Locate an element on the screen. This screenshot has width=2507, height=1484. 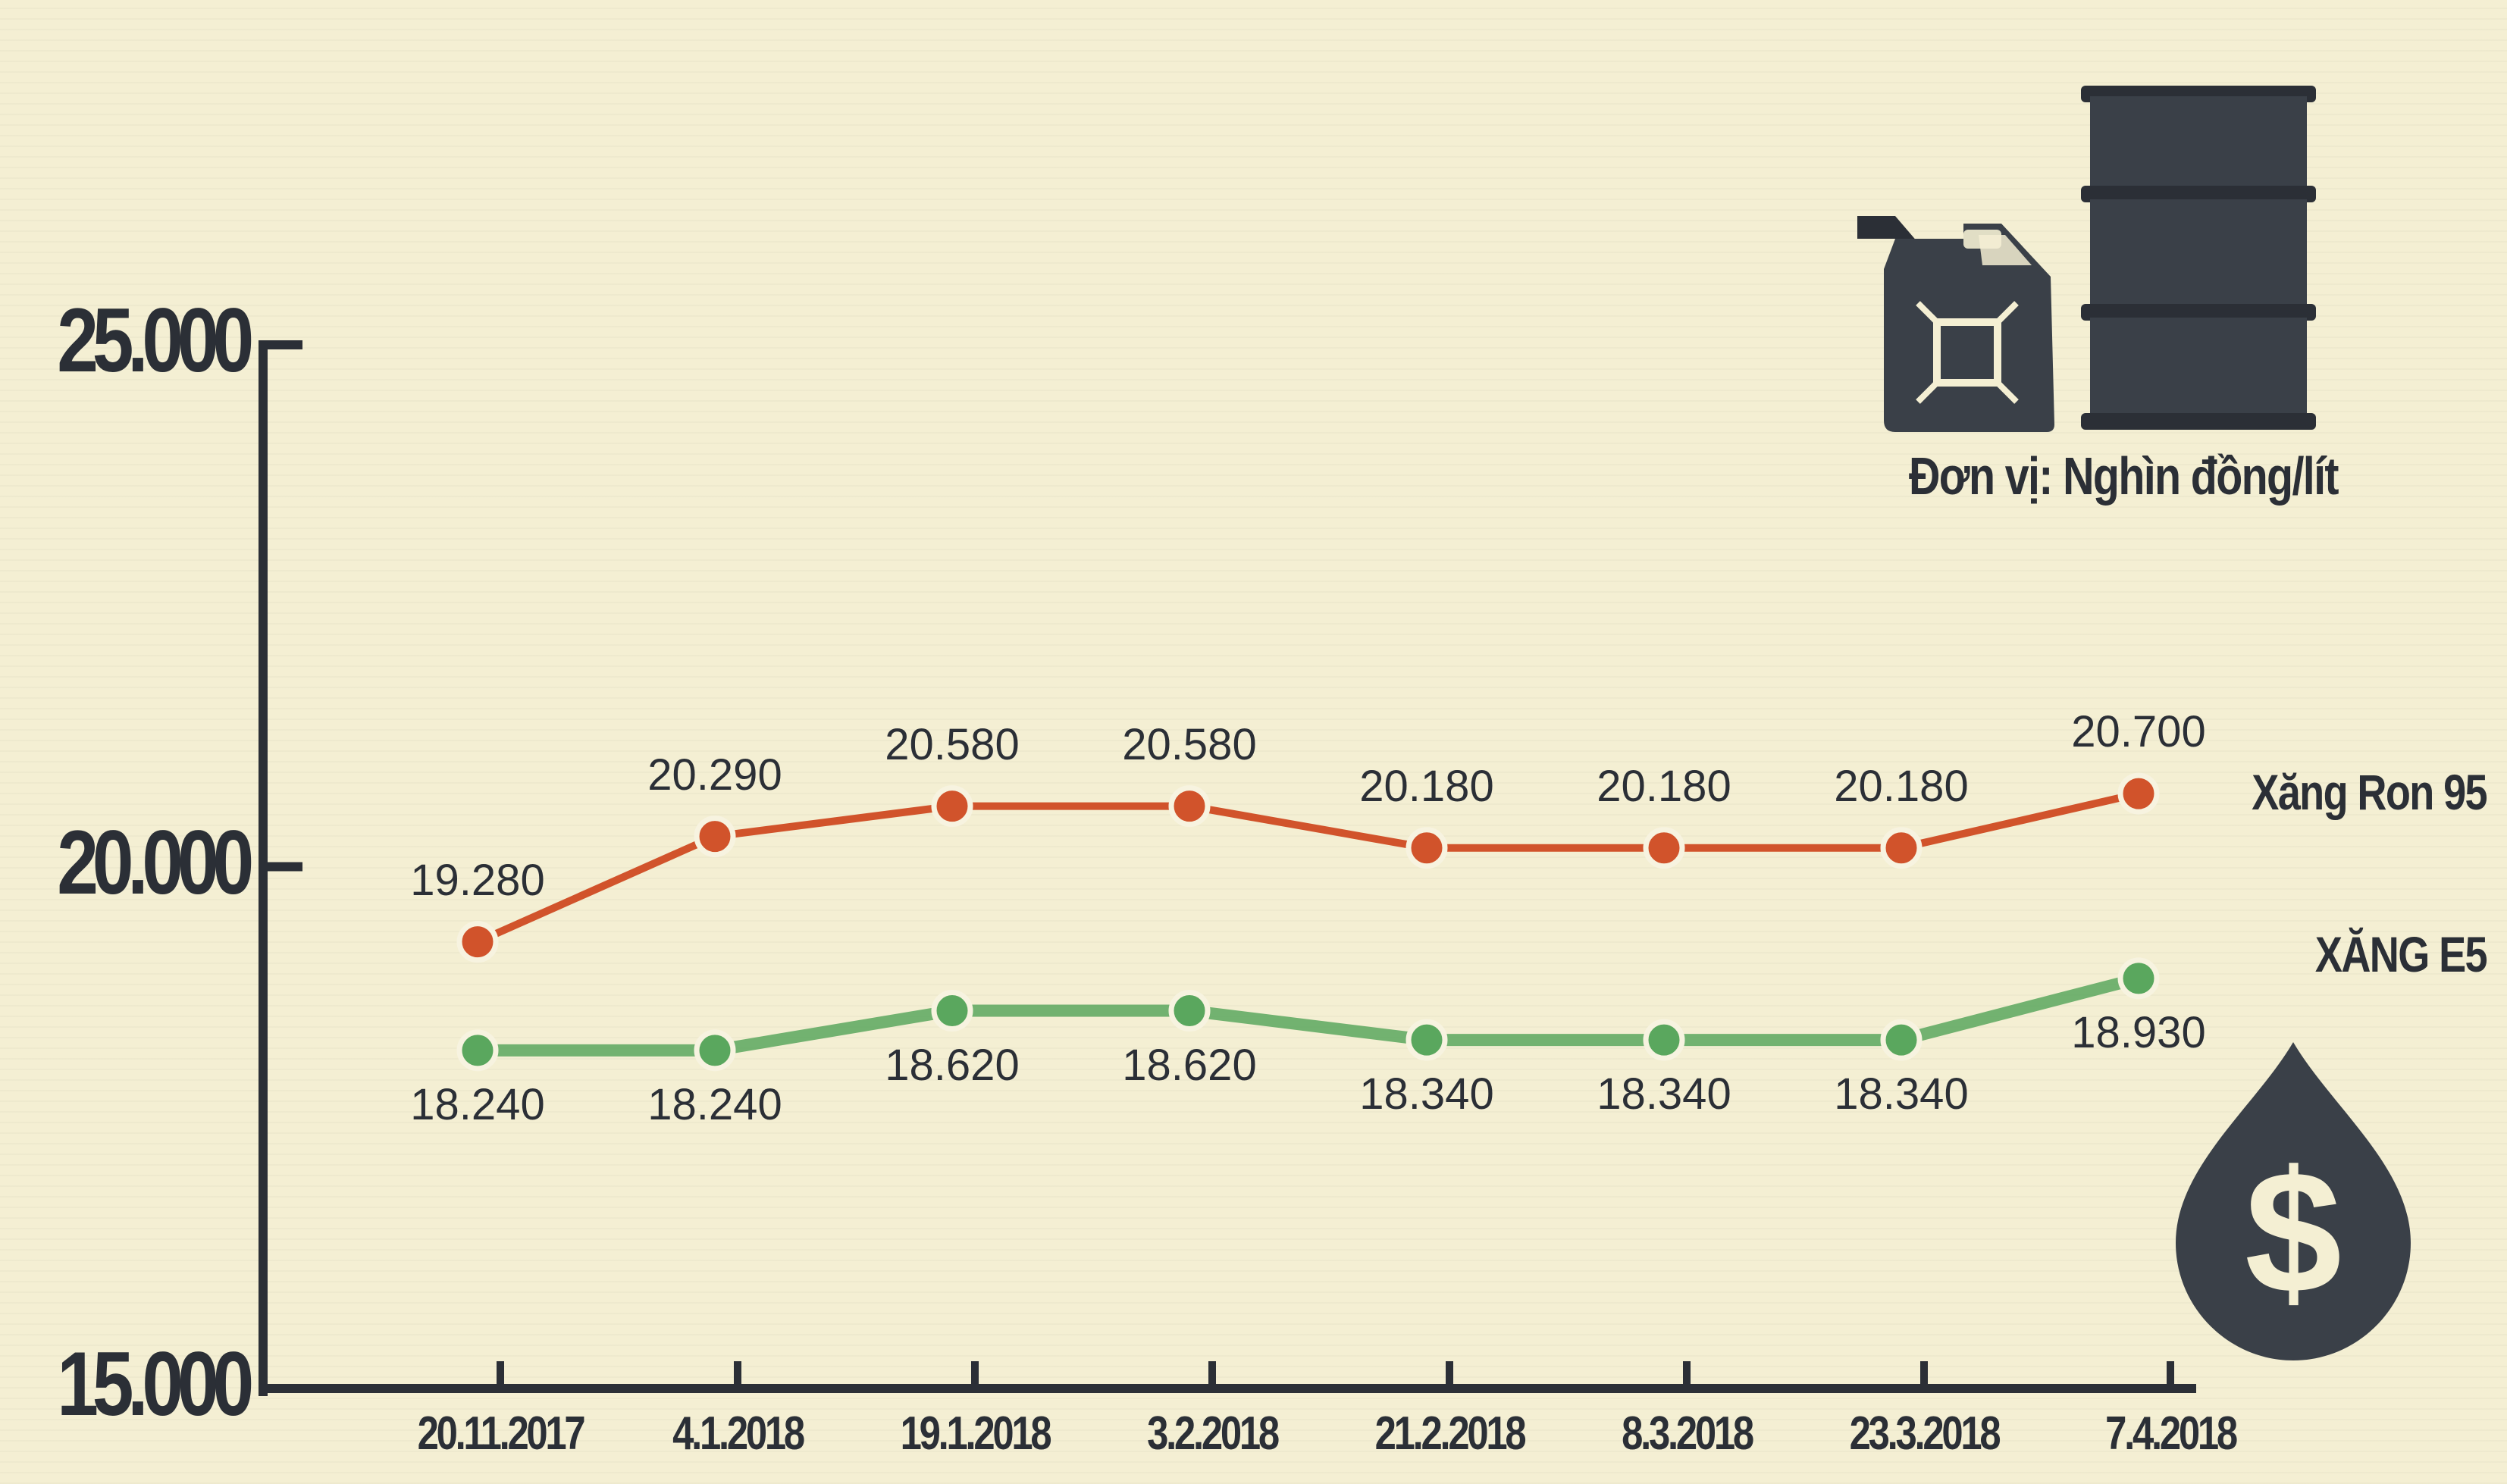
y-tick-label: 15.000 is located at coordinates (155, 1384).